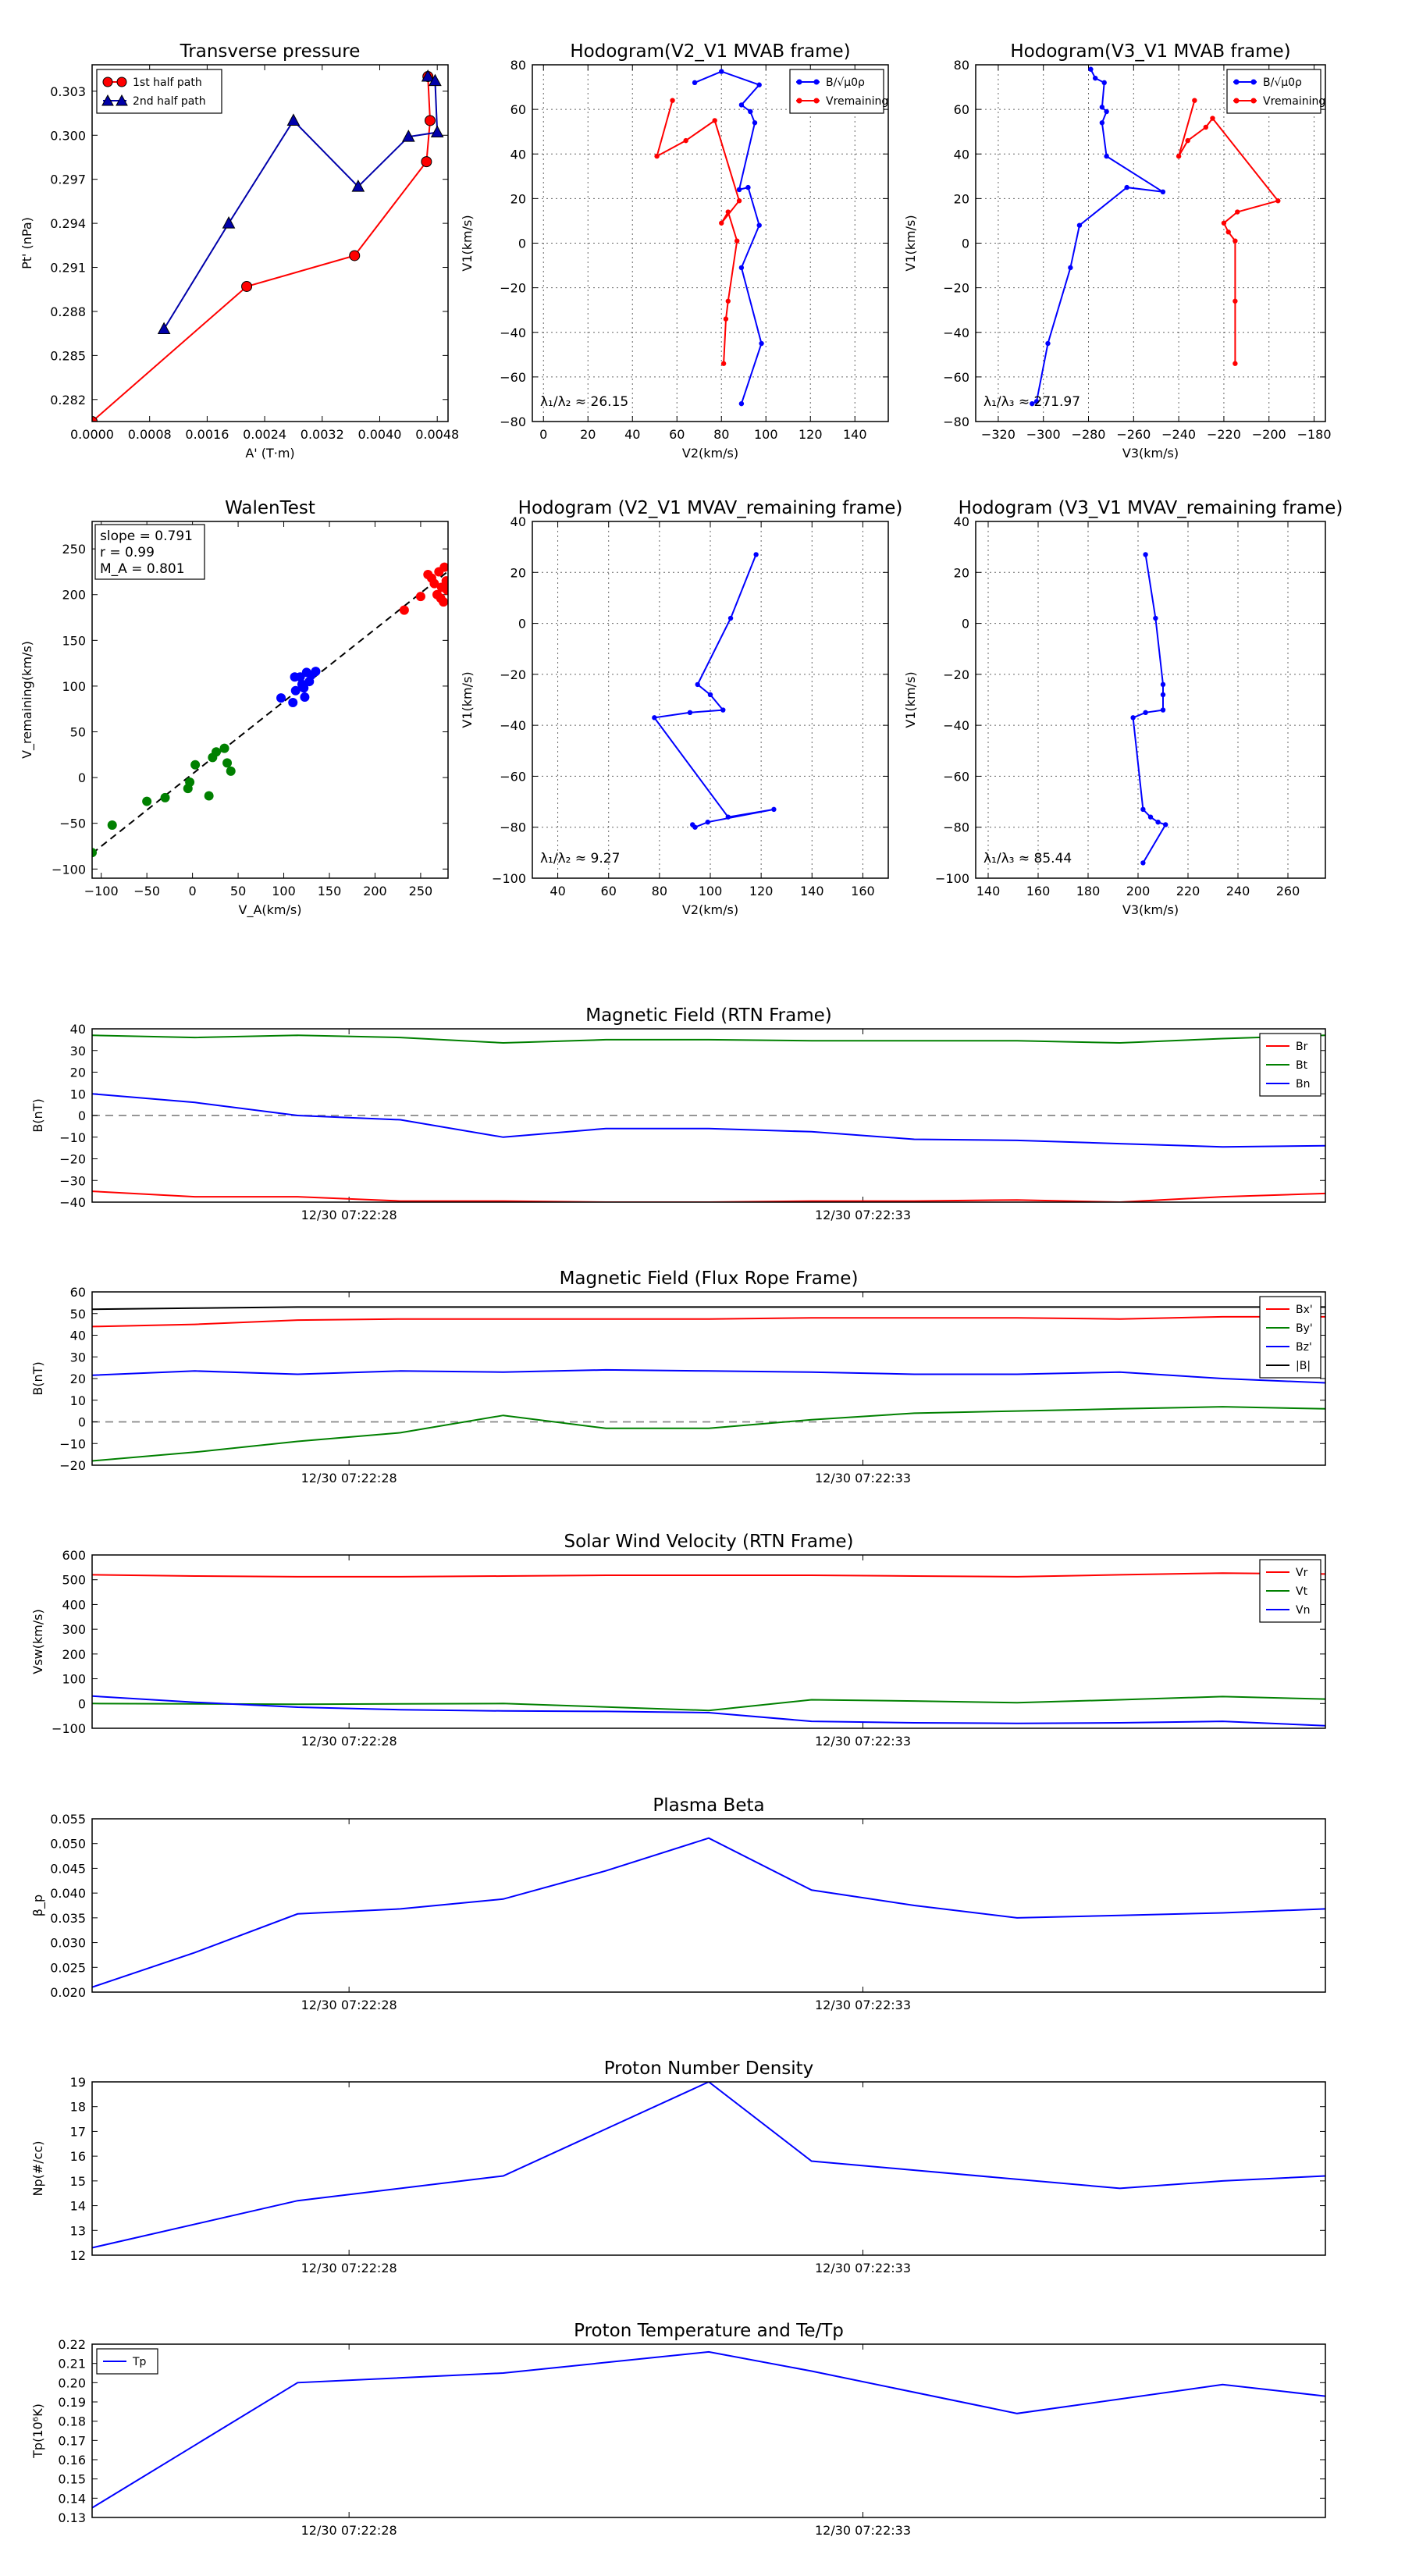 Image resolution: width=1405 pixels, height=2576 pixels. I want to click on series-line-Vr, so click(709, 1575).